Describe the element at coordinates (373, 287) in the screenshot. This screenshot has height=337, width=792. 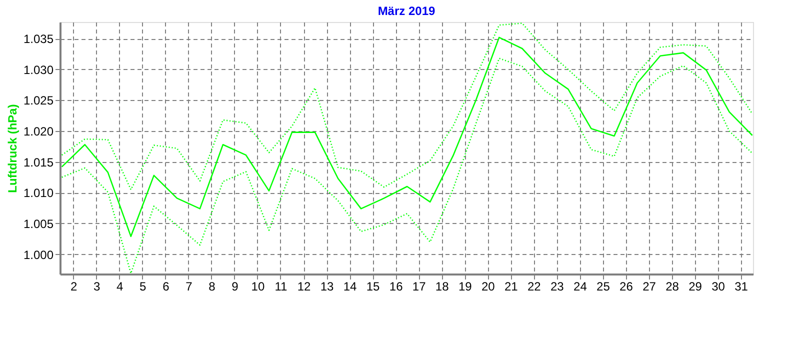
I see `x-tick-label: 15` at that location.